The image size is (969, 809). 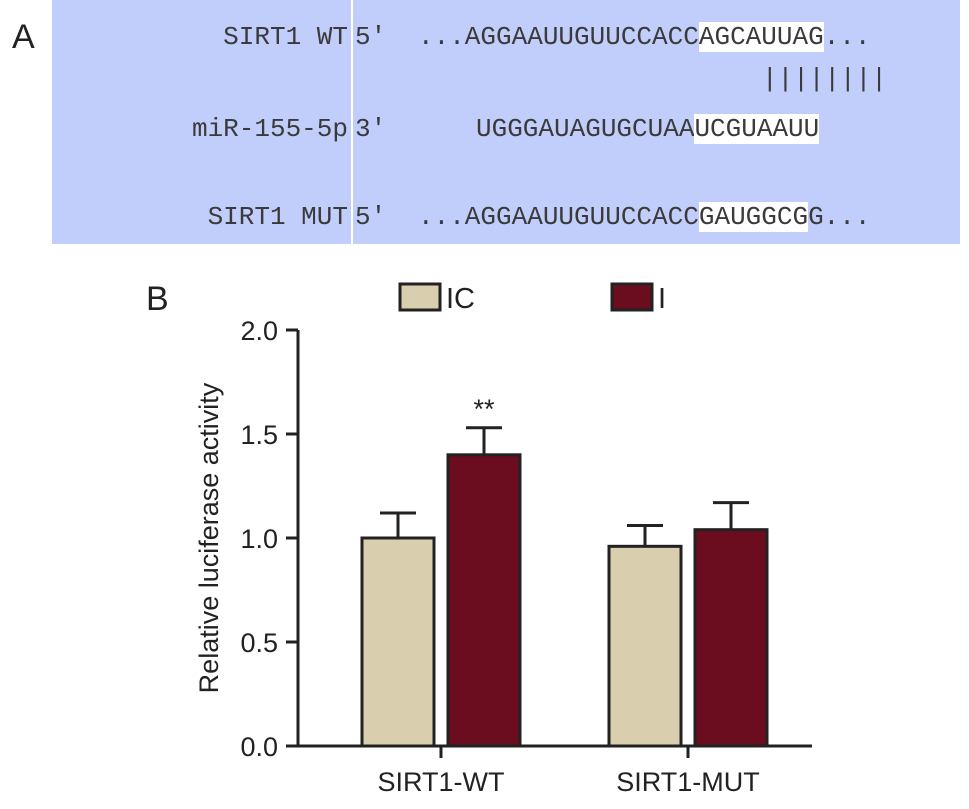 What do you see at coordinates (259, 539) in the screenshot?
I see `y-tick-label: 1.0` at bounding box center [259, 539].